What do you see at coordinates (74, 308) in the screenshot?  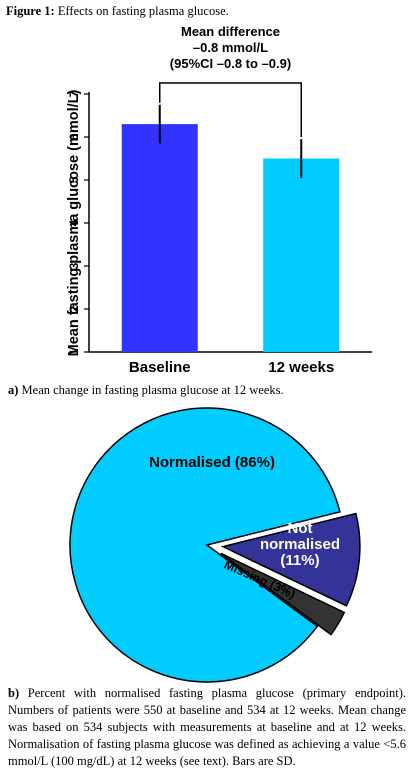 I see `y-tick-label: 2` at bounding box center [74, 308].